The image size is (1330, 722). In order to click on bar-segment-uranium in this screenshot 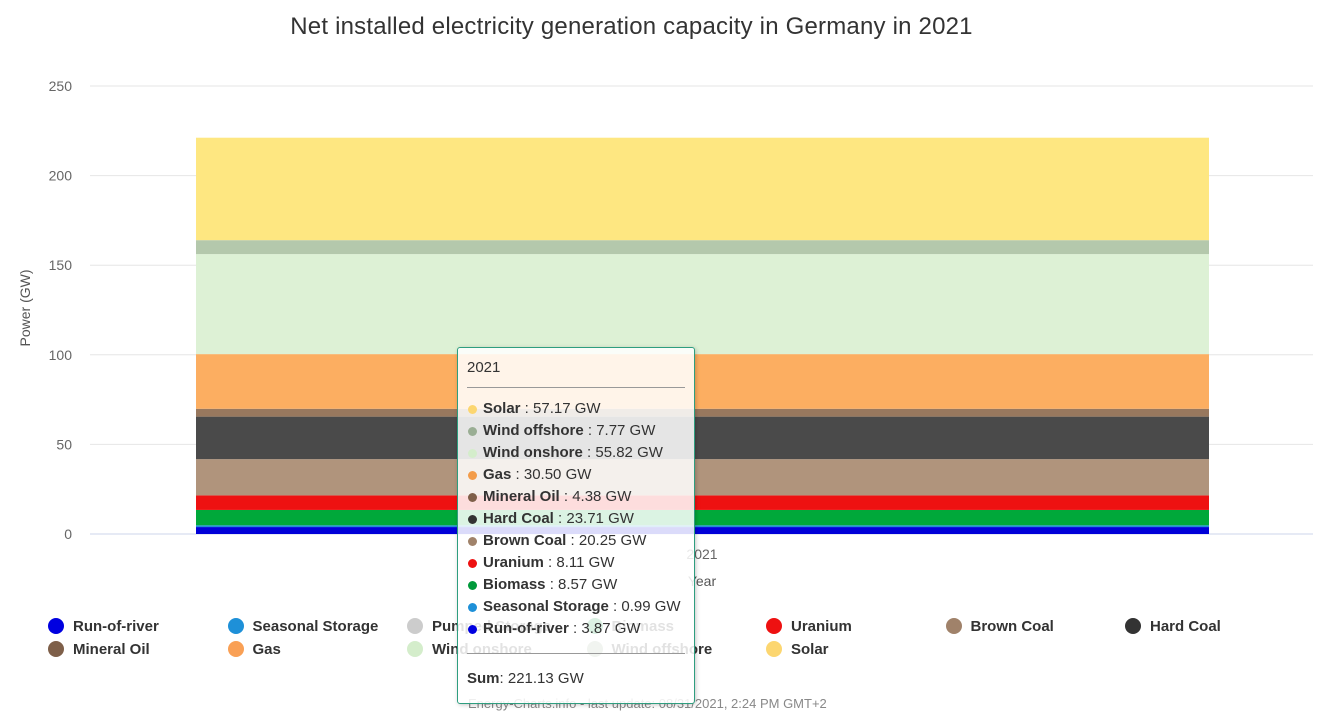, I will do `click(702, 502)`.